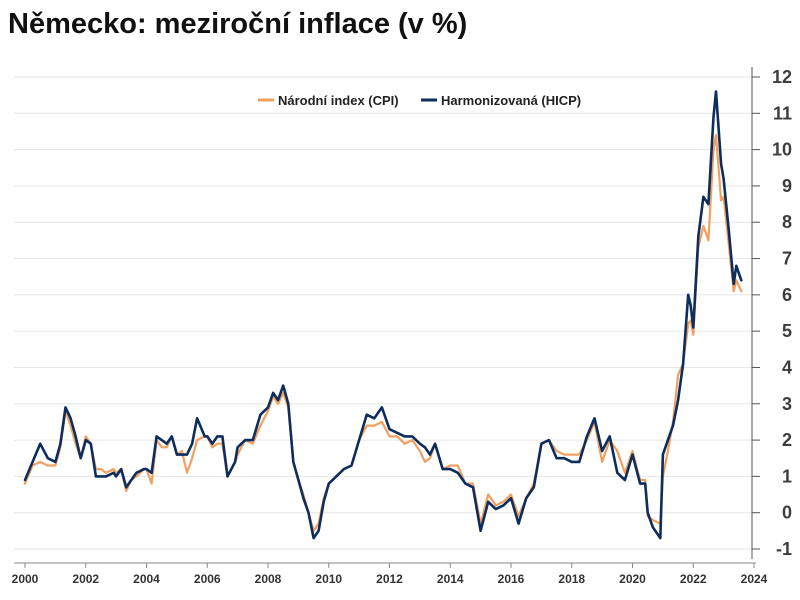 Image resolution: width=800 pixels, height=600 pixels. Describe the element at coordinates (85, 579) in the screenshot. I see `x-tick-label: 2002` at that location.